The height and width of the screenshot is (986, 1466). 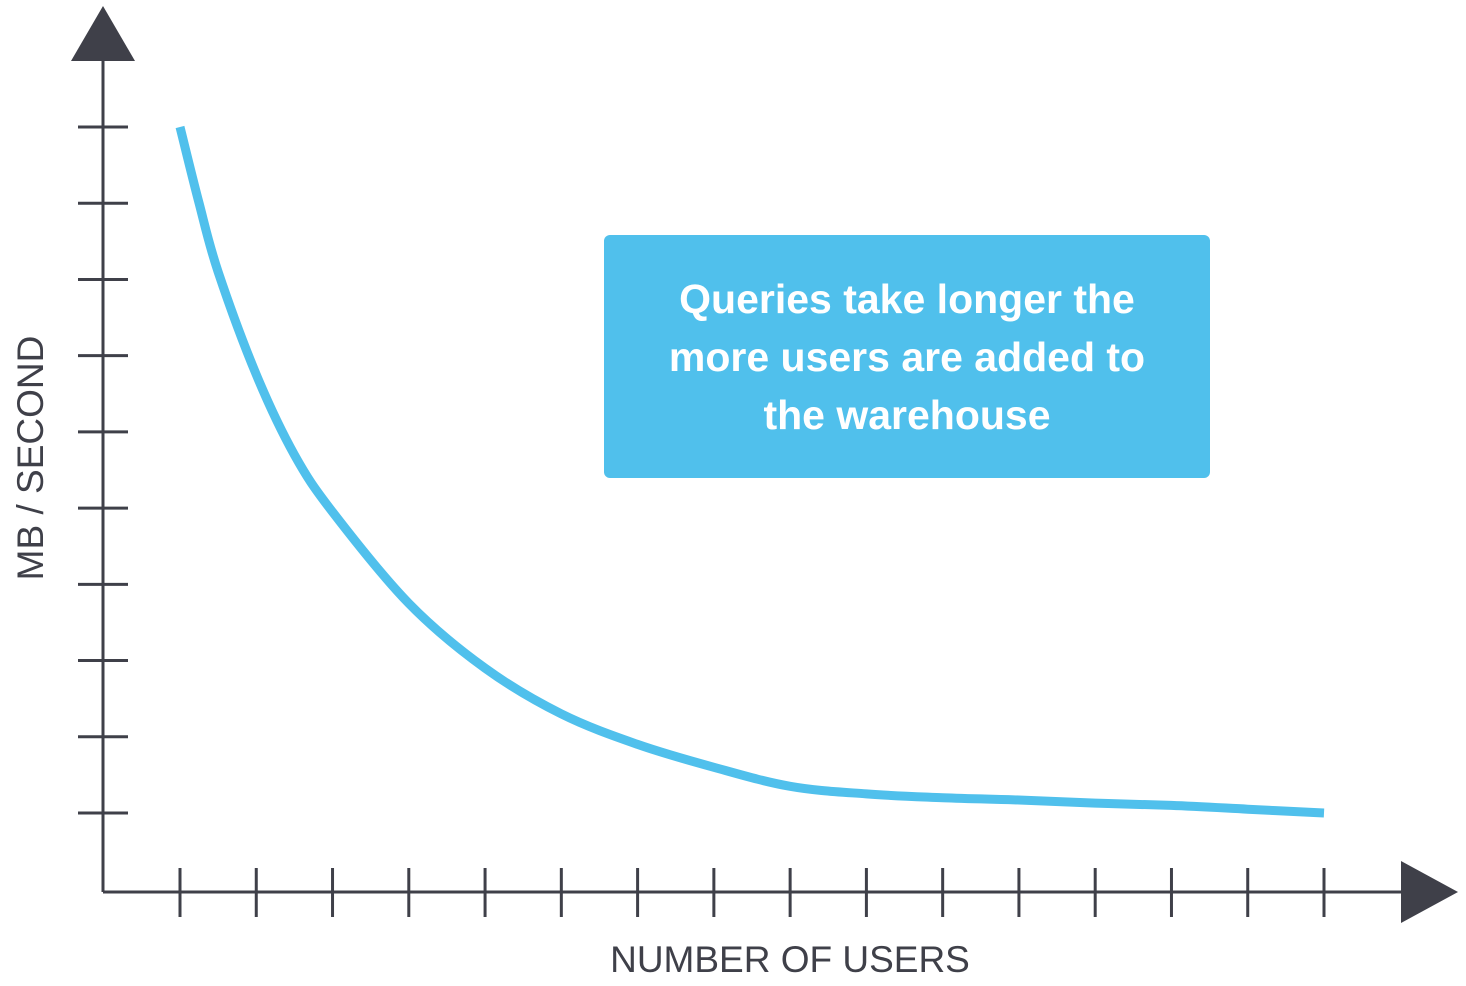 I want to click on y-axis-arrowhead, so click(x=103, y=33).